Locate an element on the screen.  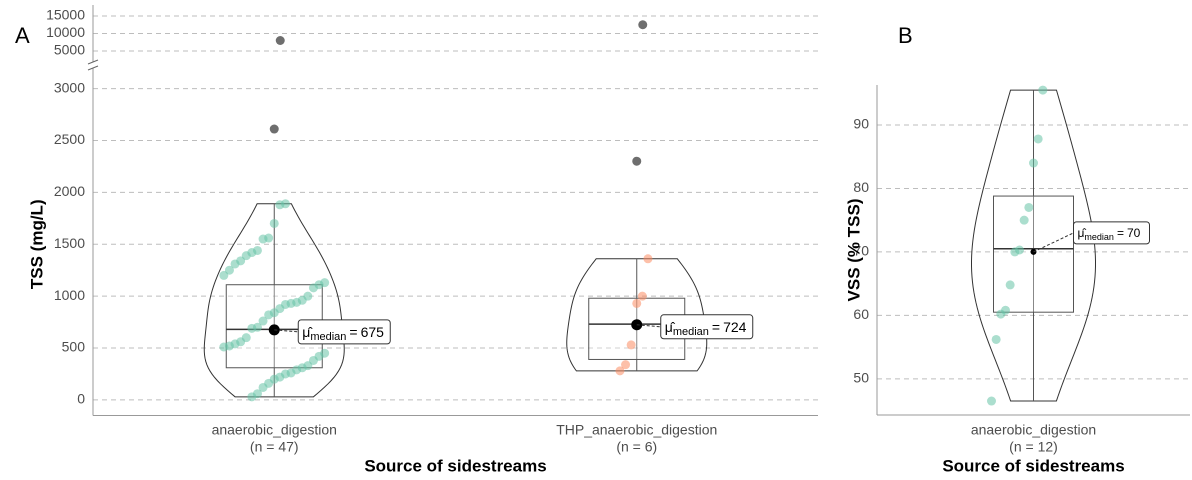
annotation-value: 724 is located at coordinates (735, 326).